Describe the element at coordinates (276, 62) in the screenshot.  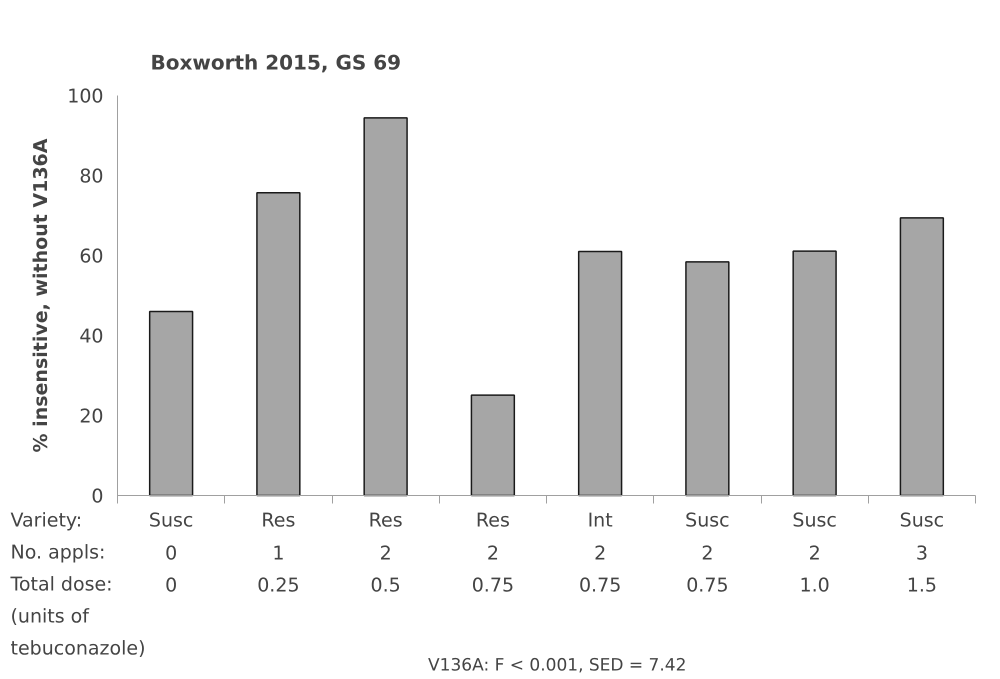
I see `chart-title: Boxworth 2015, GS 69` at that location.